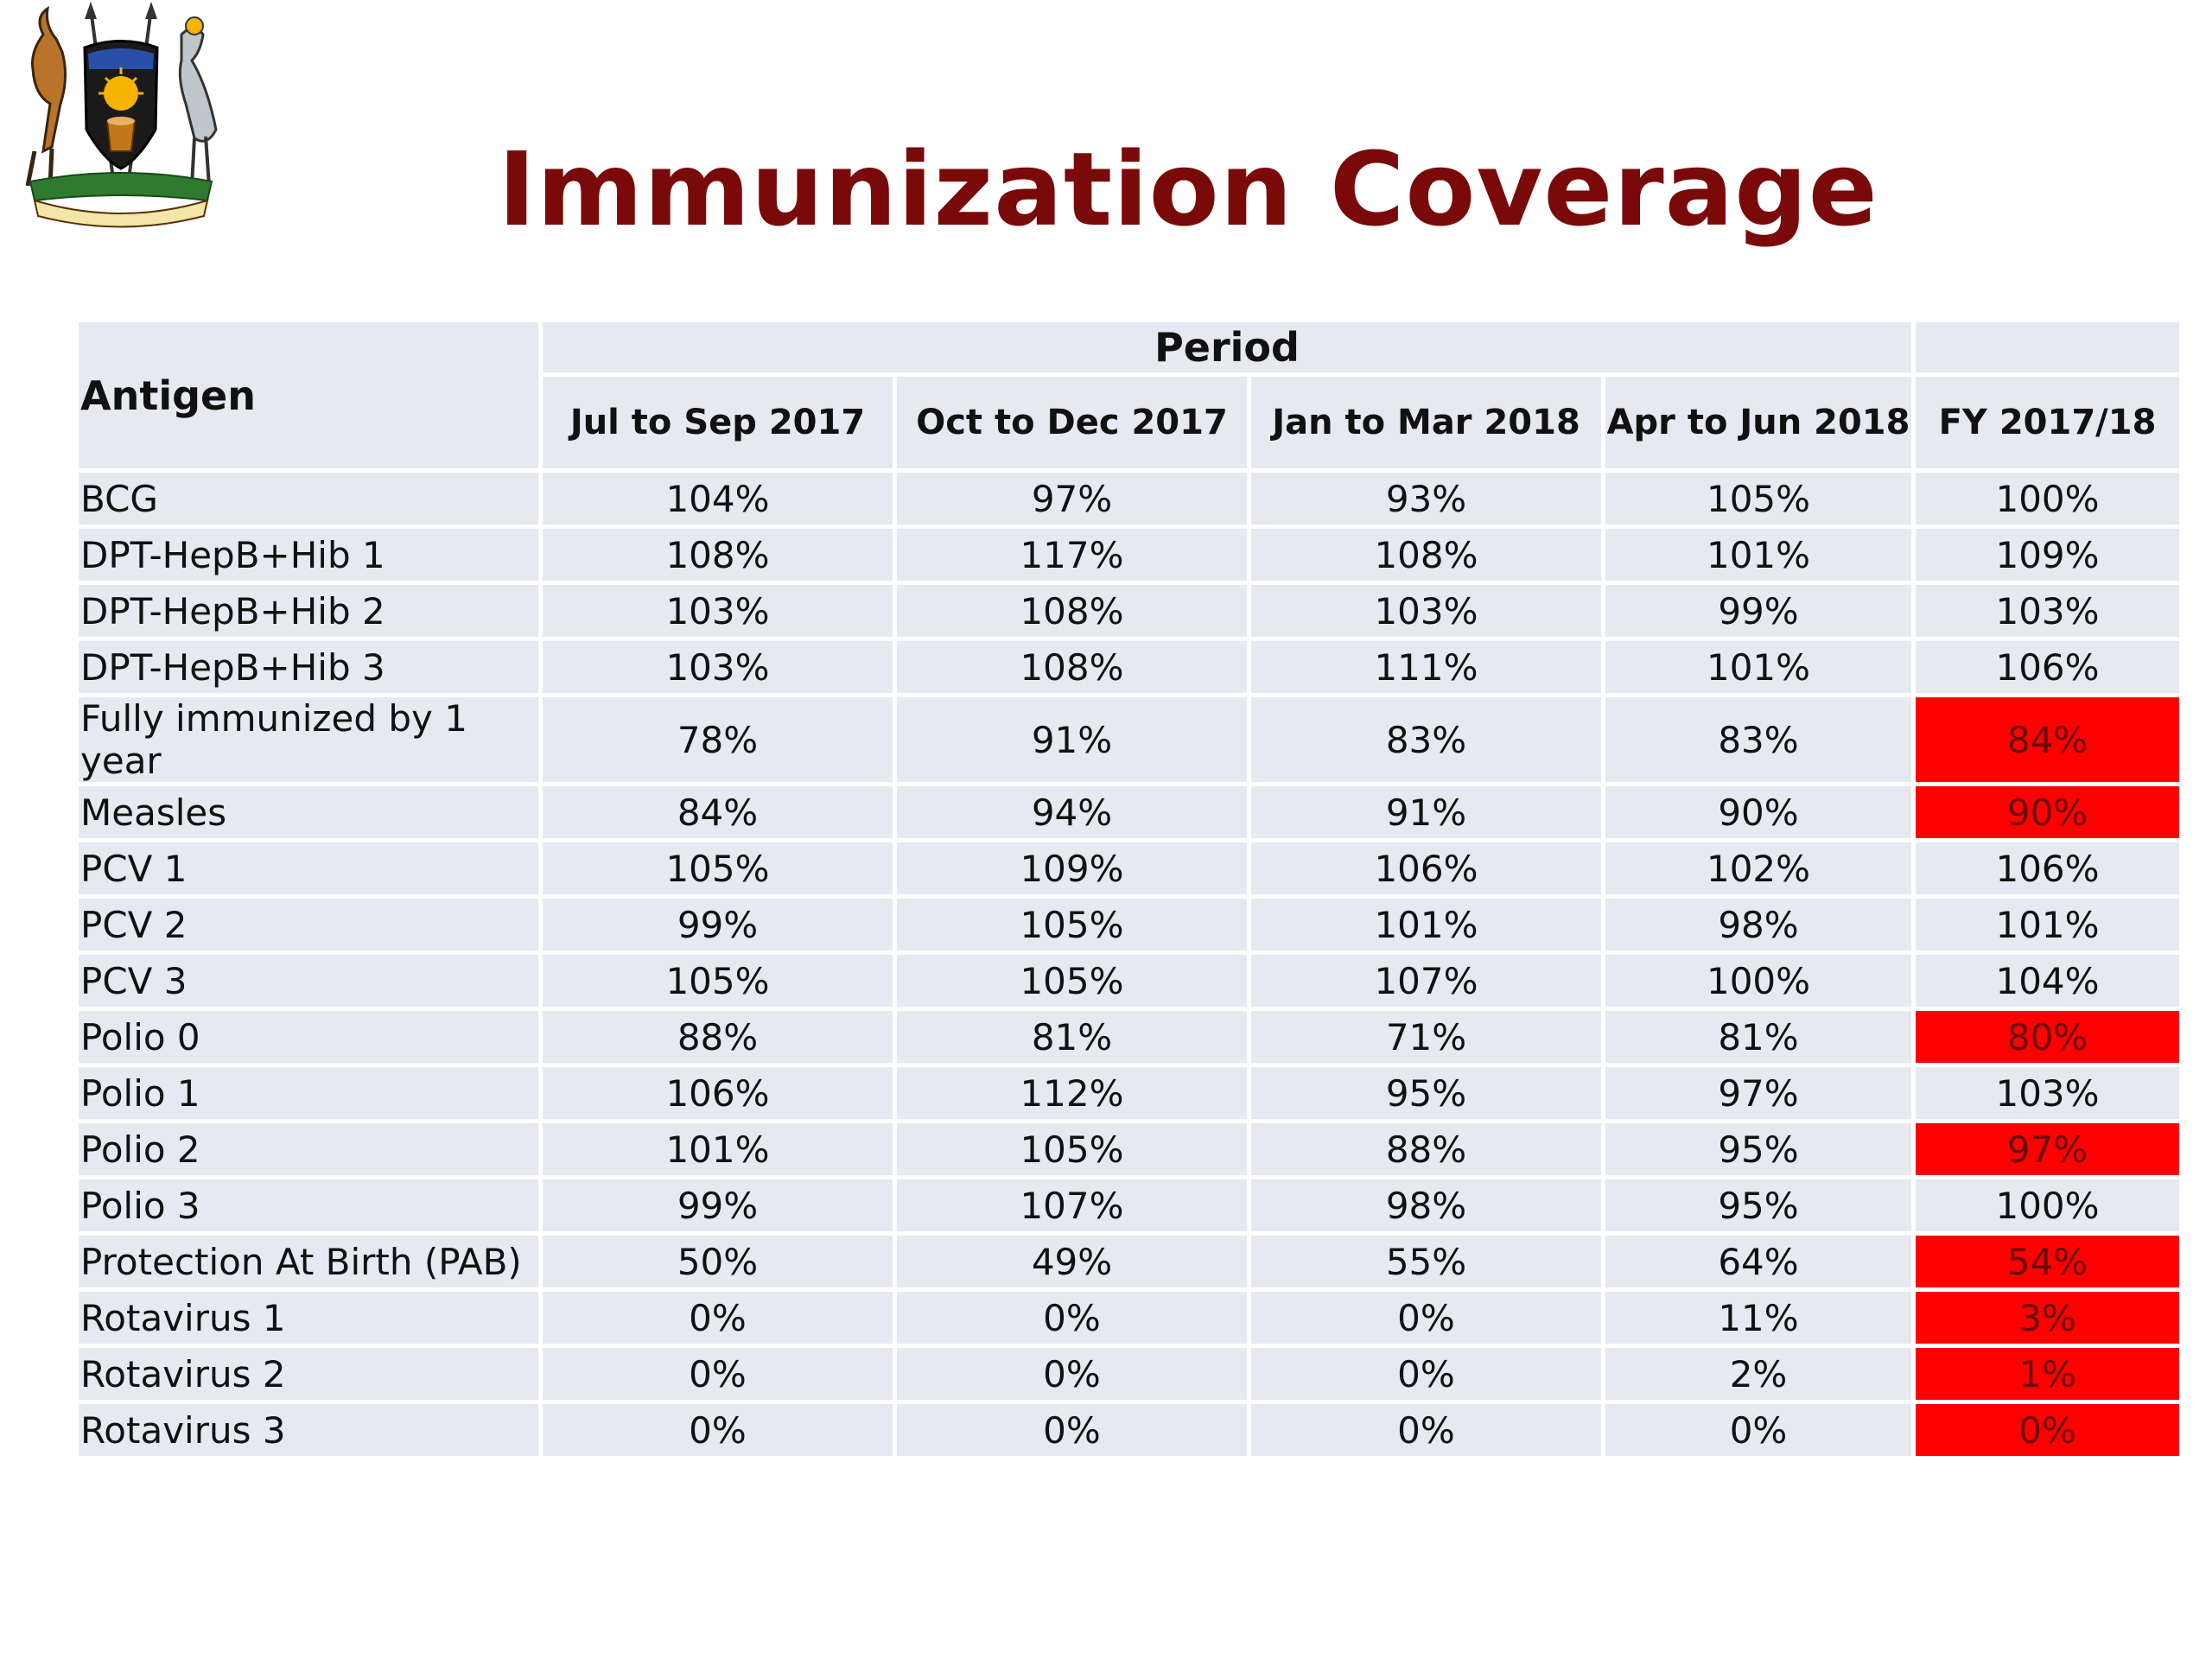 The image size is (2212, 1659). I want to click on table-row: Fully immunized by 1 year 78% 91% 83% 83% 84%, so click(1129, 739).